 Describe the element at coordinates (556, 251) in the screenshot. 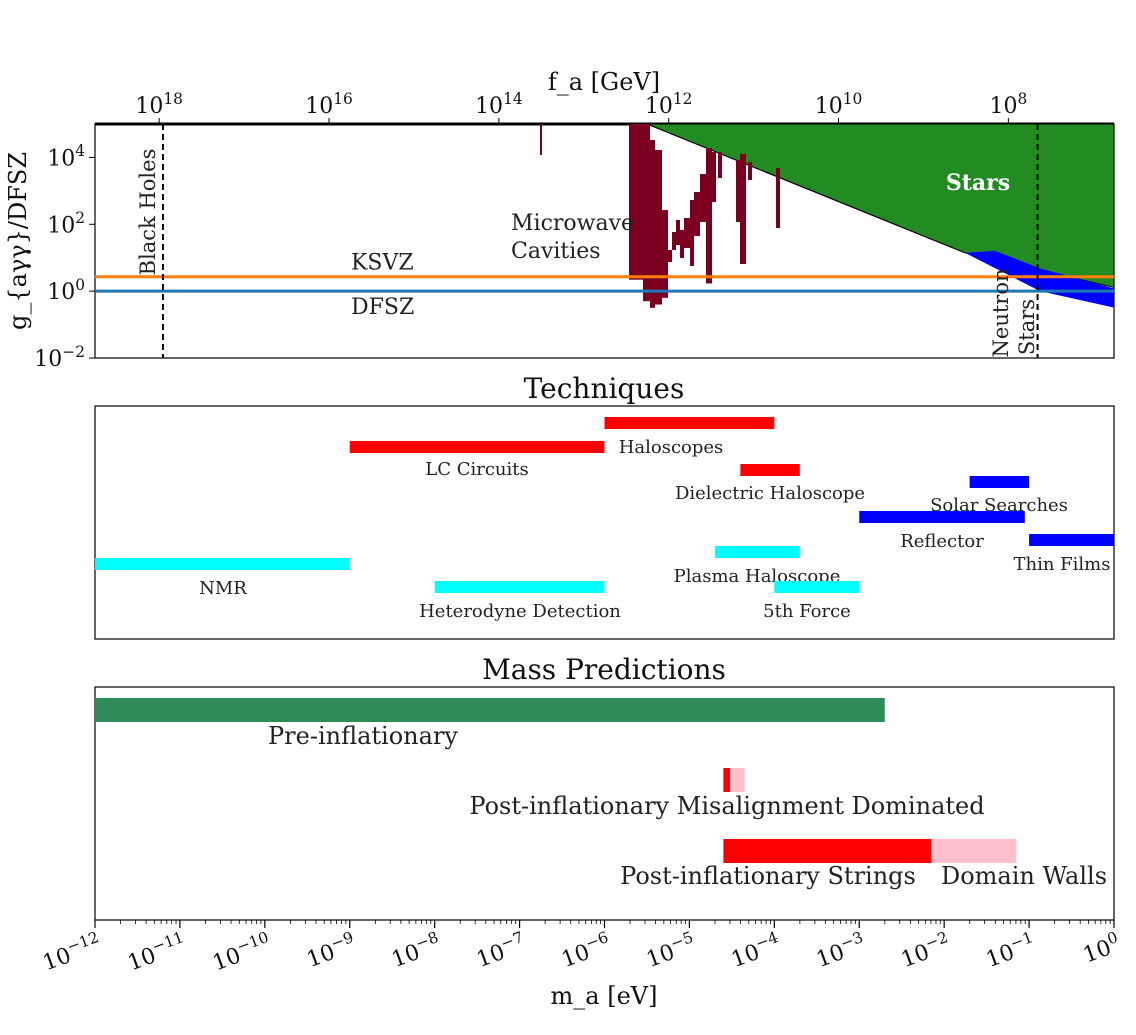

I see `microwave-cavities-label-2: Cavities` at that location.